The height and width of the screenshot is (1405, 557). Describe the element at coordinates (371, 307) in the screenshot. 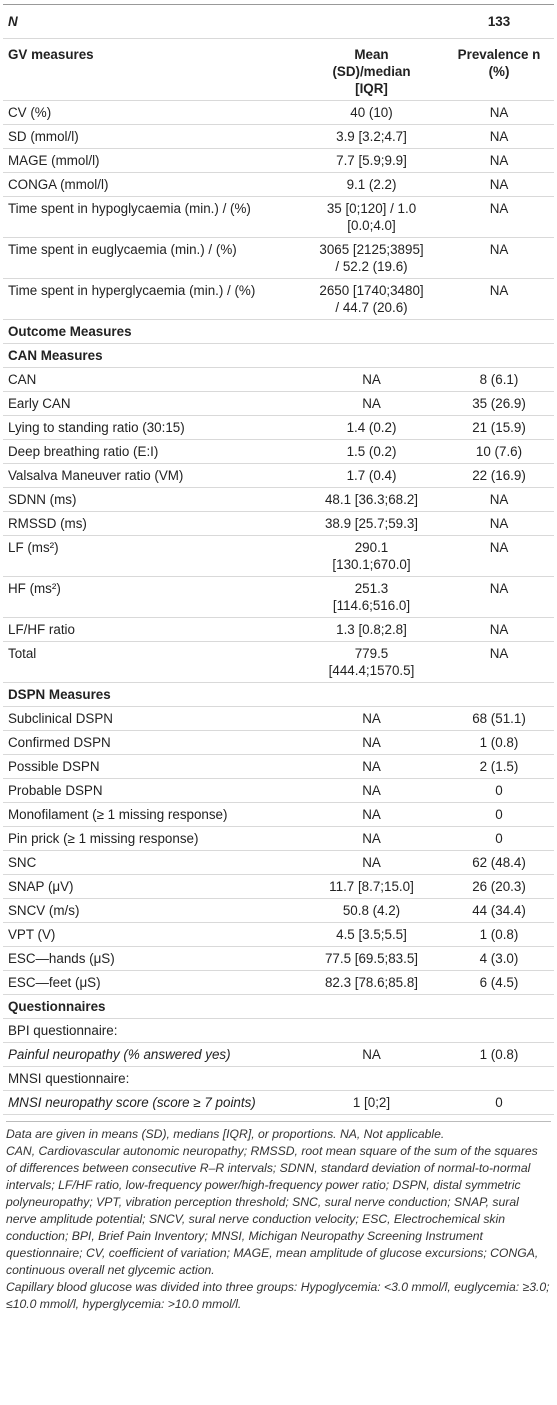

I see `cell-line: / 44.7 (20.6)` at that location.